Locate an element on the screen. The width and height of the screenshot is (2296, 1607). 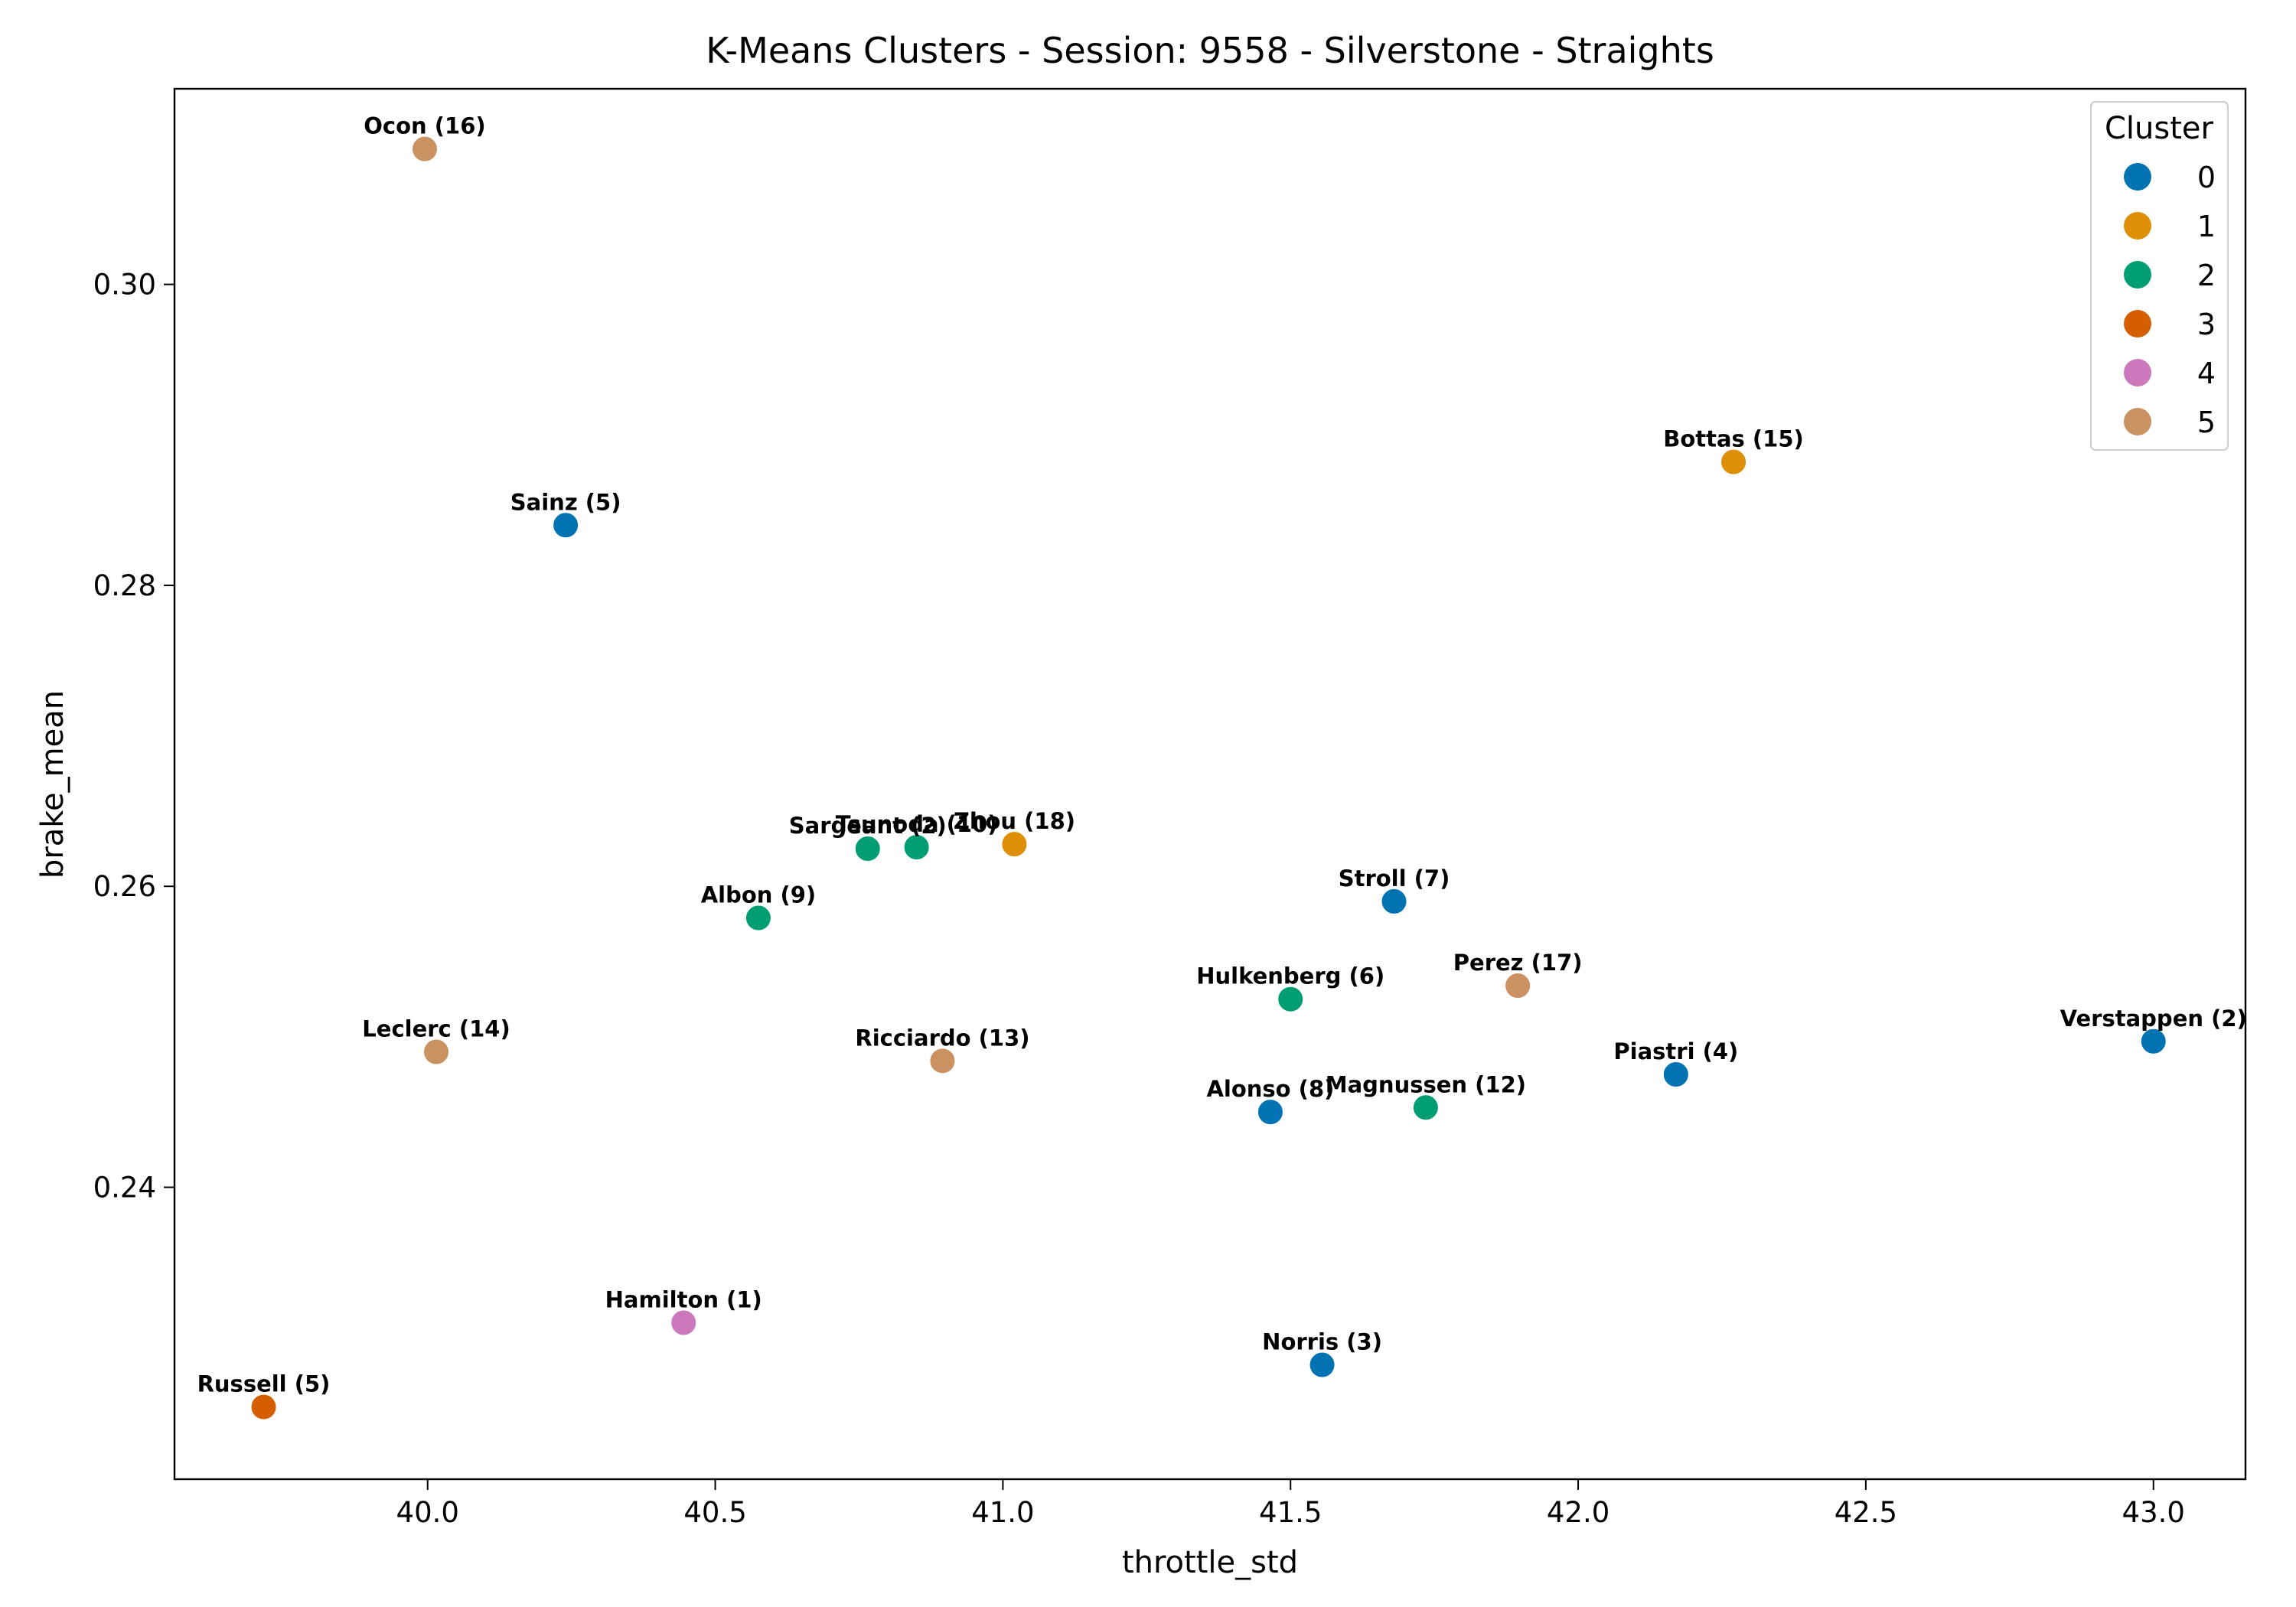
y-tick-label: 0.24 is located at coordinates (124, 1188).